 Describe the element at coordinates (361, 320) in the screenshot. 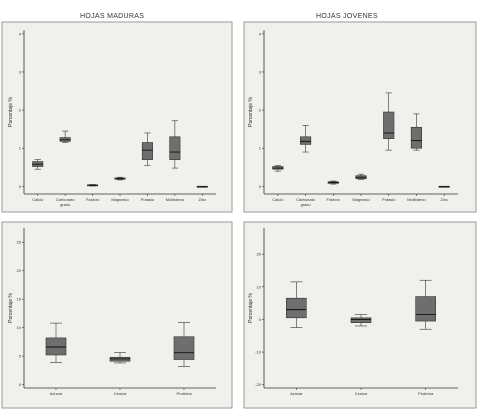

I see `box-ceniza` at that location.